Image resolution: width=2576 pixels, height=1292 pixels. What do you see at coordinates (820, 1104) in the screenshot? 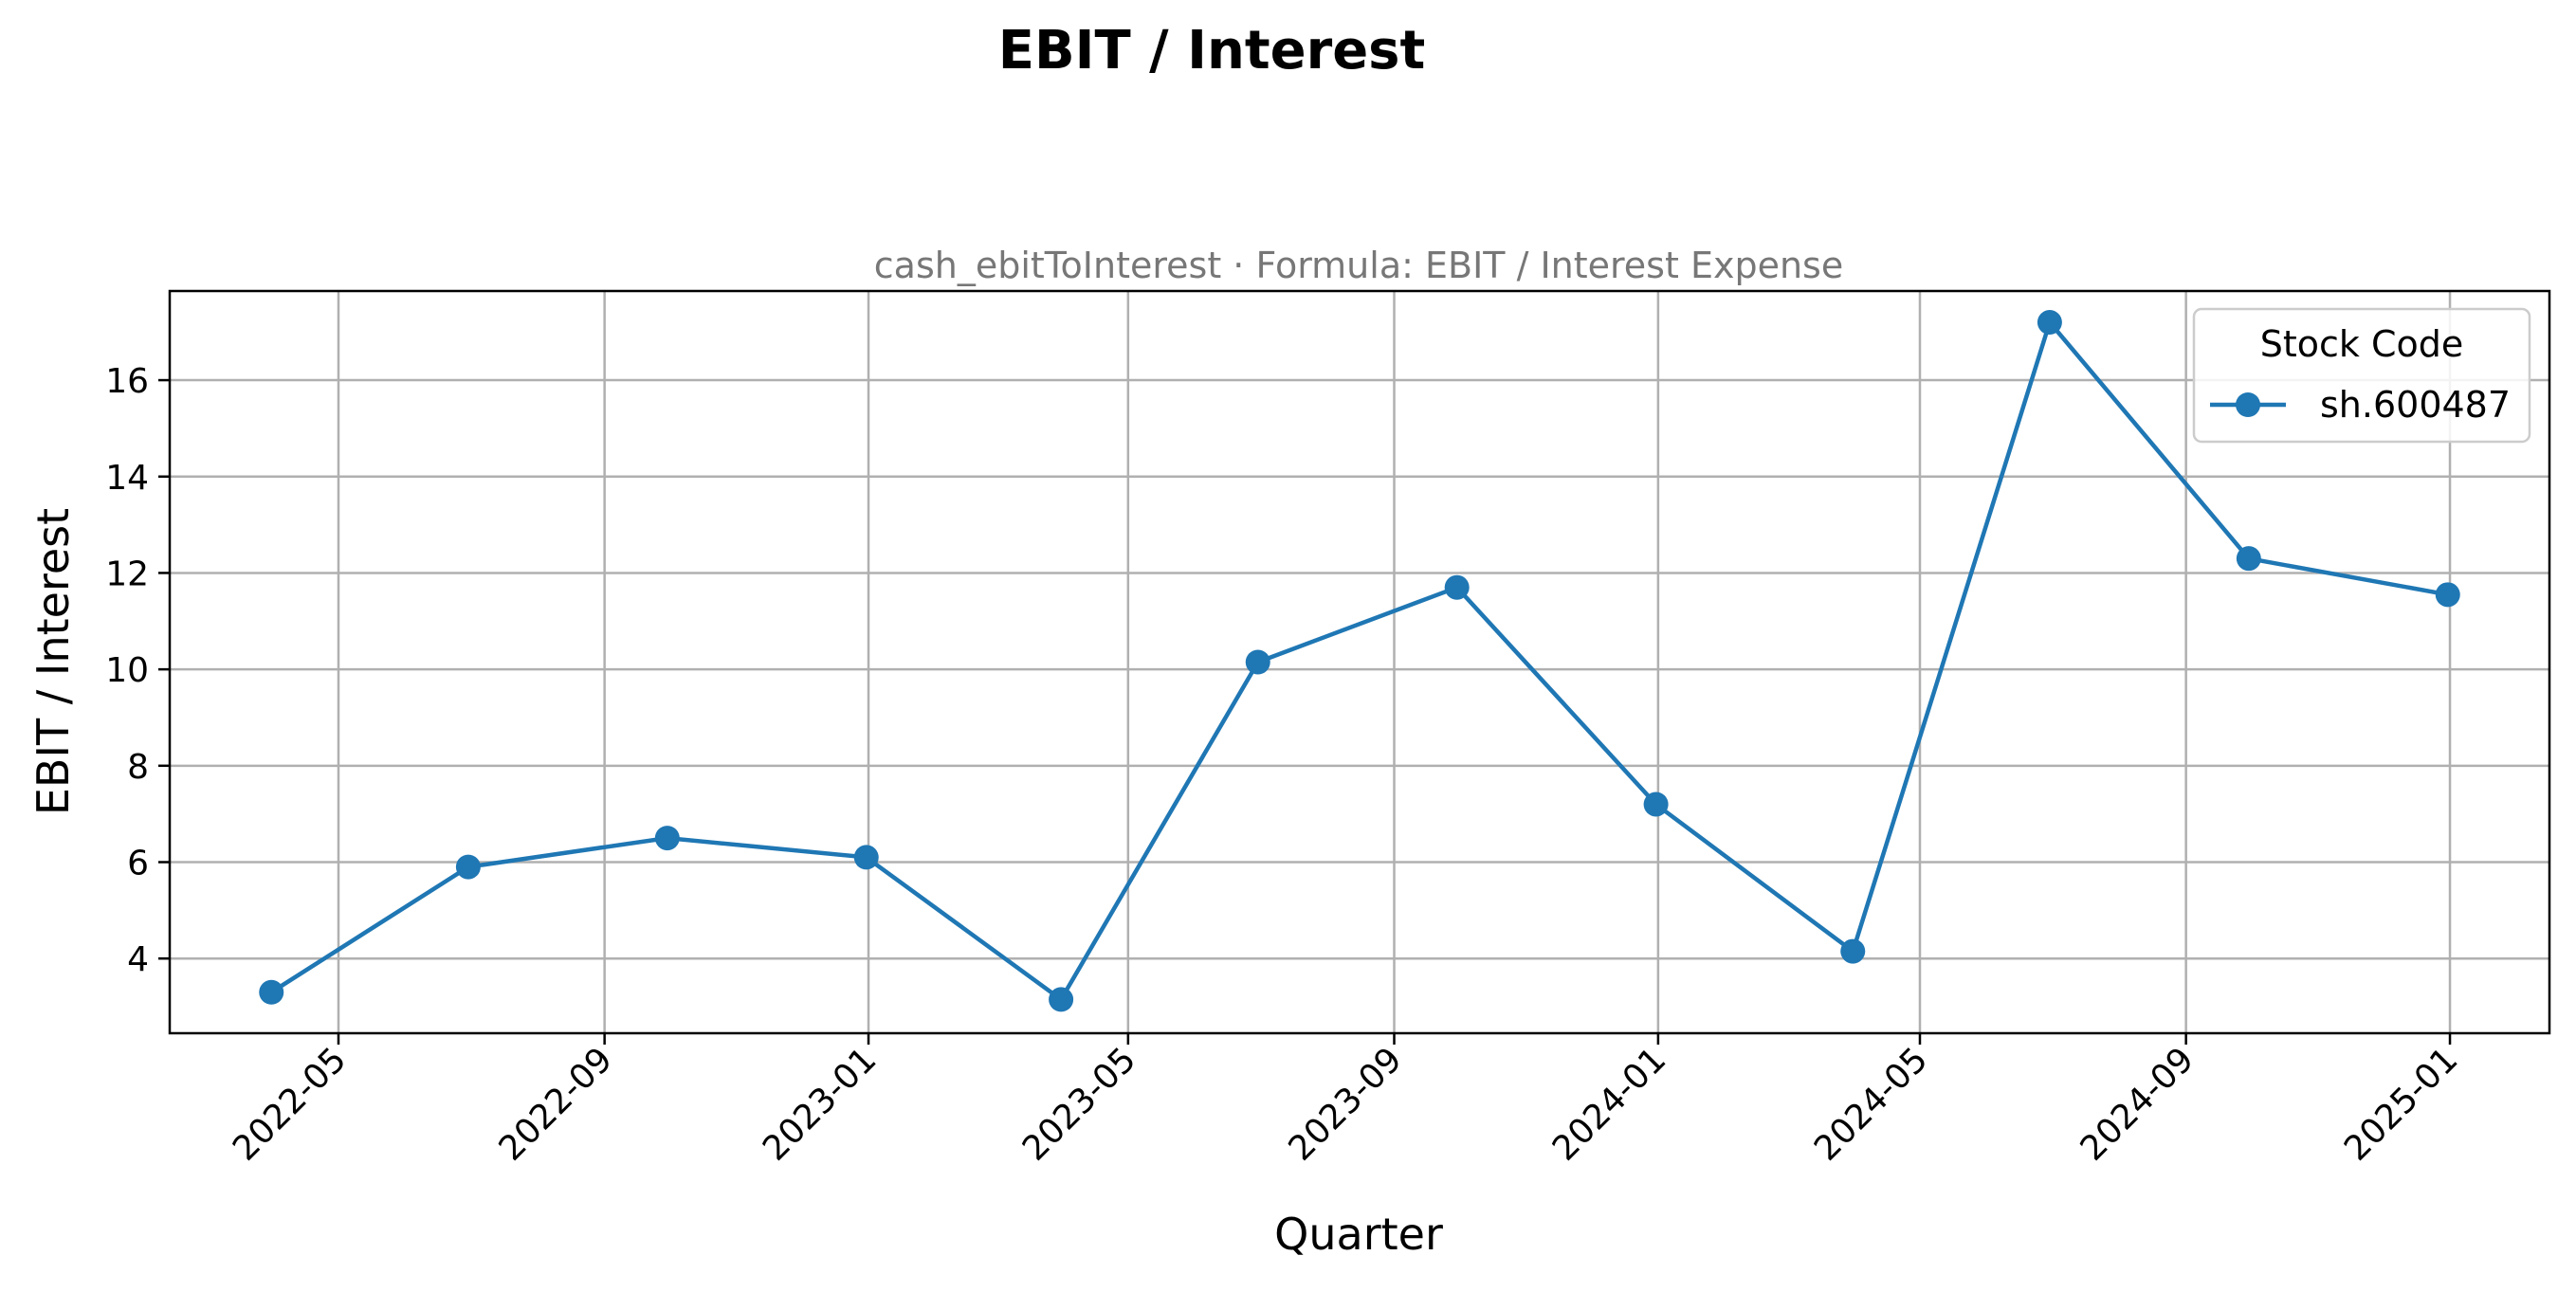
I see `x-tick-label: 2023-01` at bounding box center [820, 1104].